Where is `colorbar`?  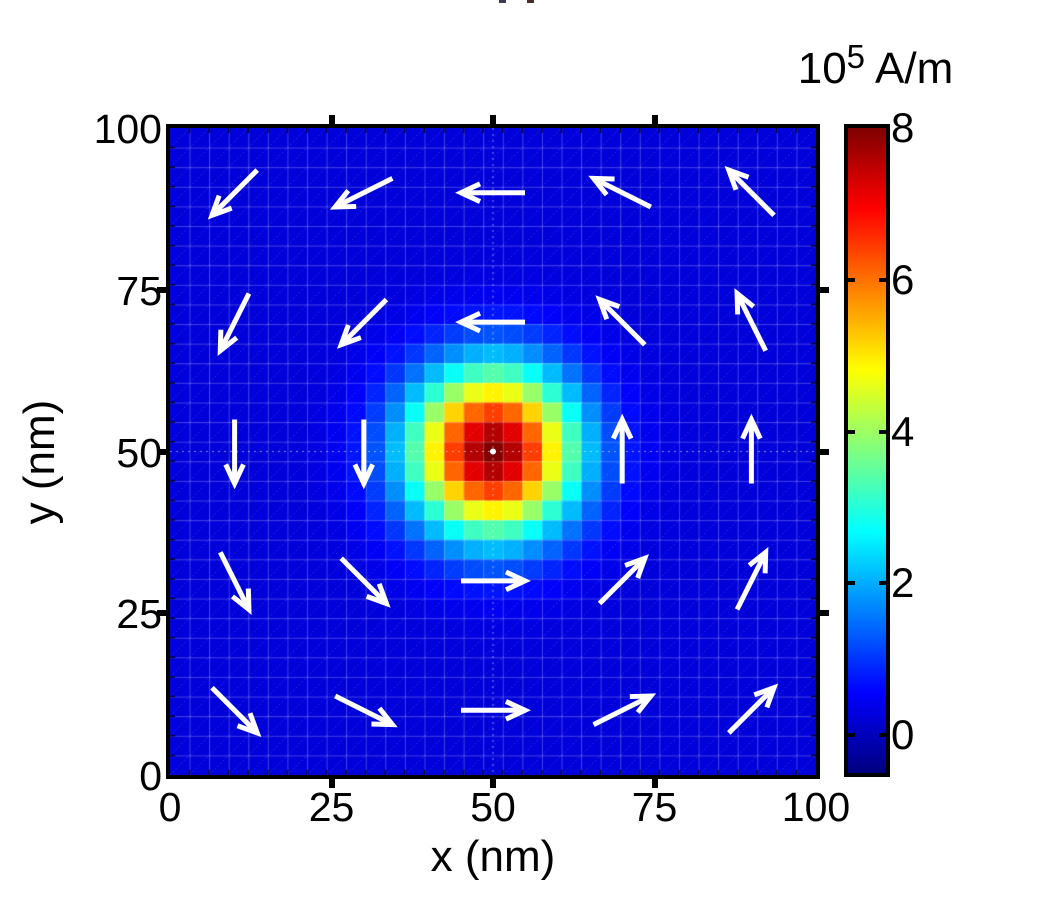
colorbar is located at coordinates (867, 450).